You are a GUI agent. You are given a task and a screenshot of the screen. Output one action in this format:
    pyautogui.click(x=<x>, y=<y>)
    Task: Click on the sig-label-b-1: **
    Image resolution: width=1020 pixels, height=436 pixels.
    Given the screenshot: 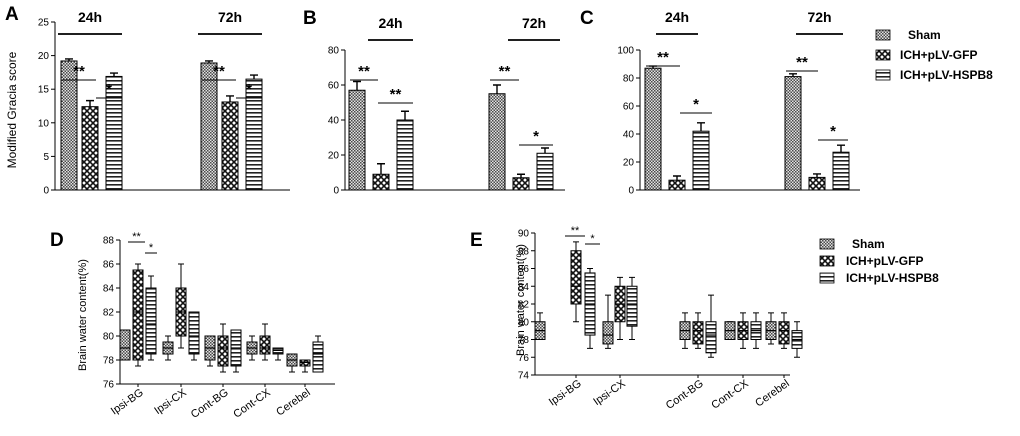 What is the action you would take?
    pyautogui.click(x=396, y=94)
    